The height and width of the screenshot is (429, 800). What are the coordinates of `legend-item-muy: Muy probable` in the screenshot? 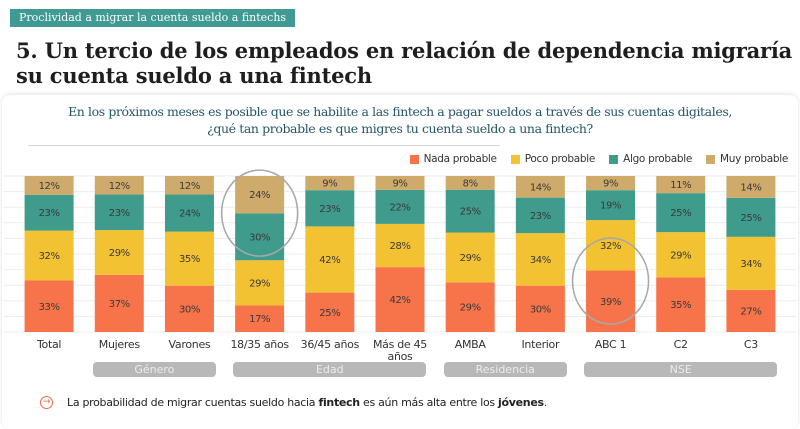 It's located at (747, 159).